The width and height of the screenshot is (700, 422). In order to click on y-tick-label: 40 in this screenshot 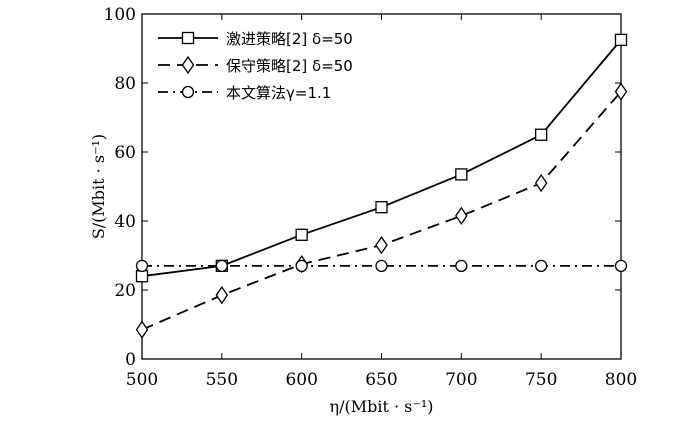, I will do `click(125, 222)`.